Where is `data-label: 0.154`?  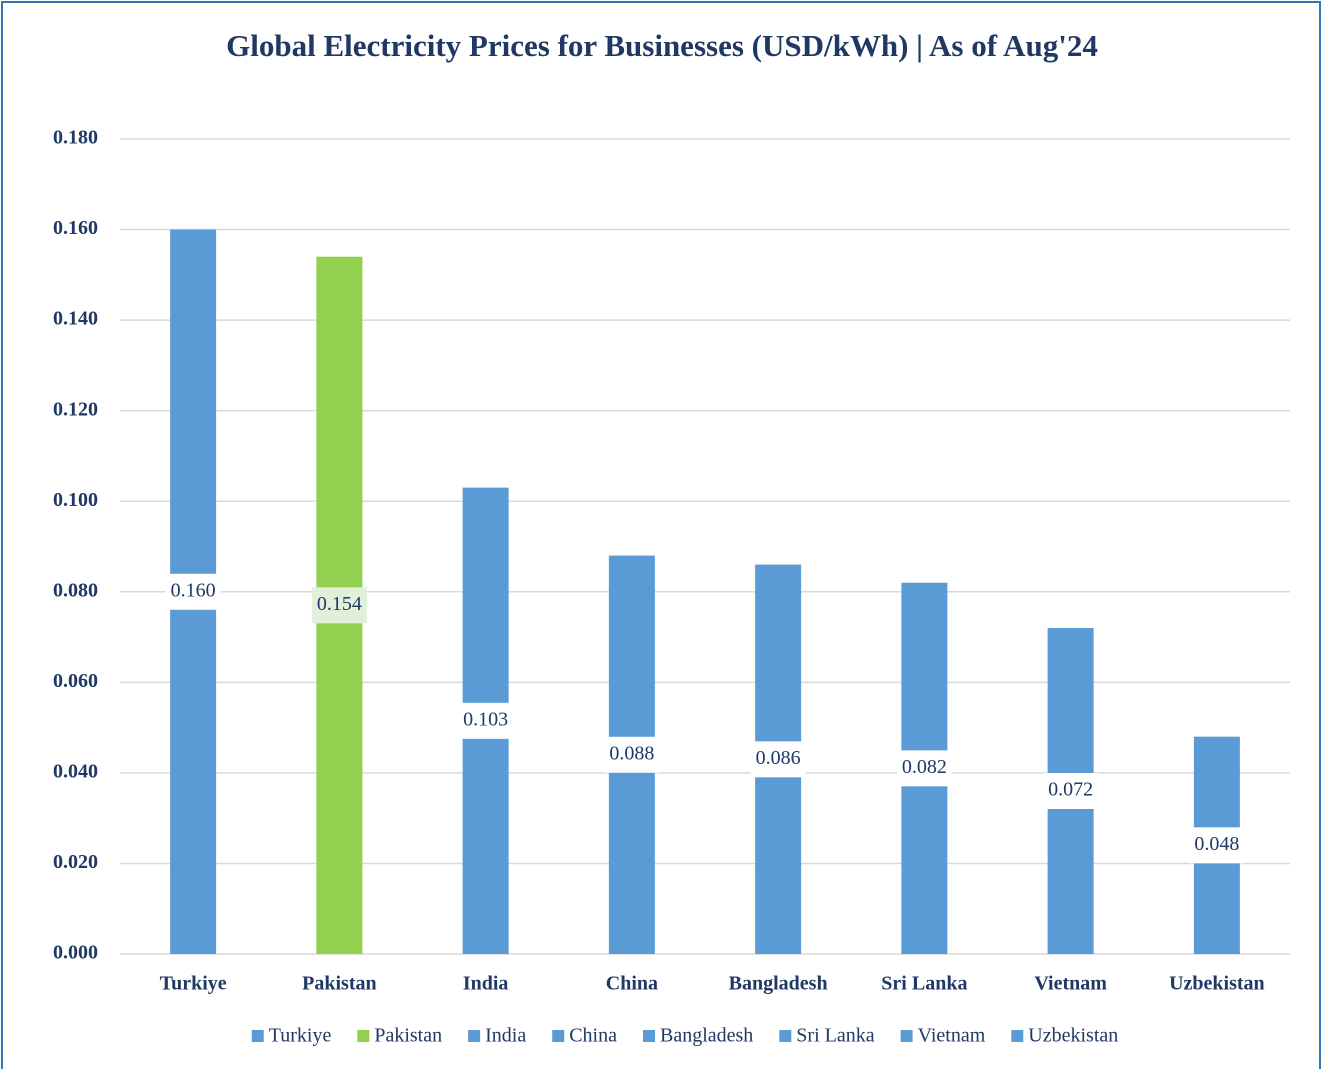
data-label: 0.154 is located at coordinates (339, 604).